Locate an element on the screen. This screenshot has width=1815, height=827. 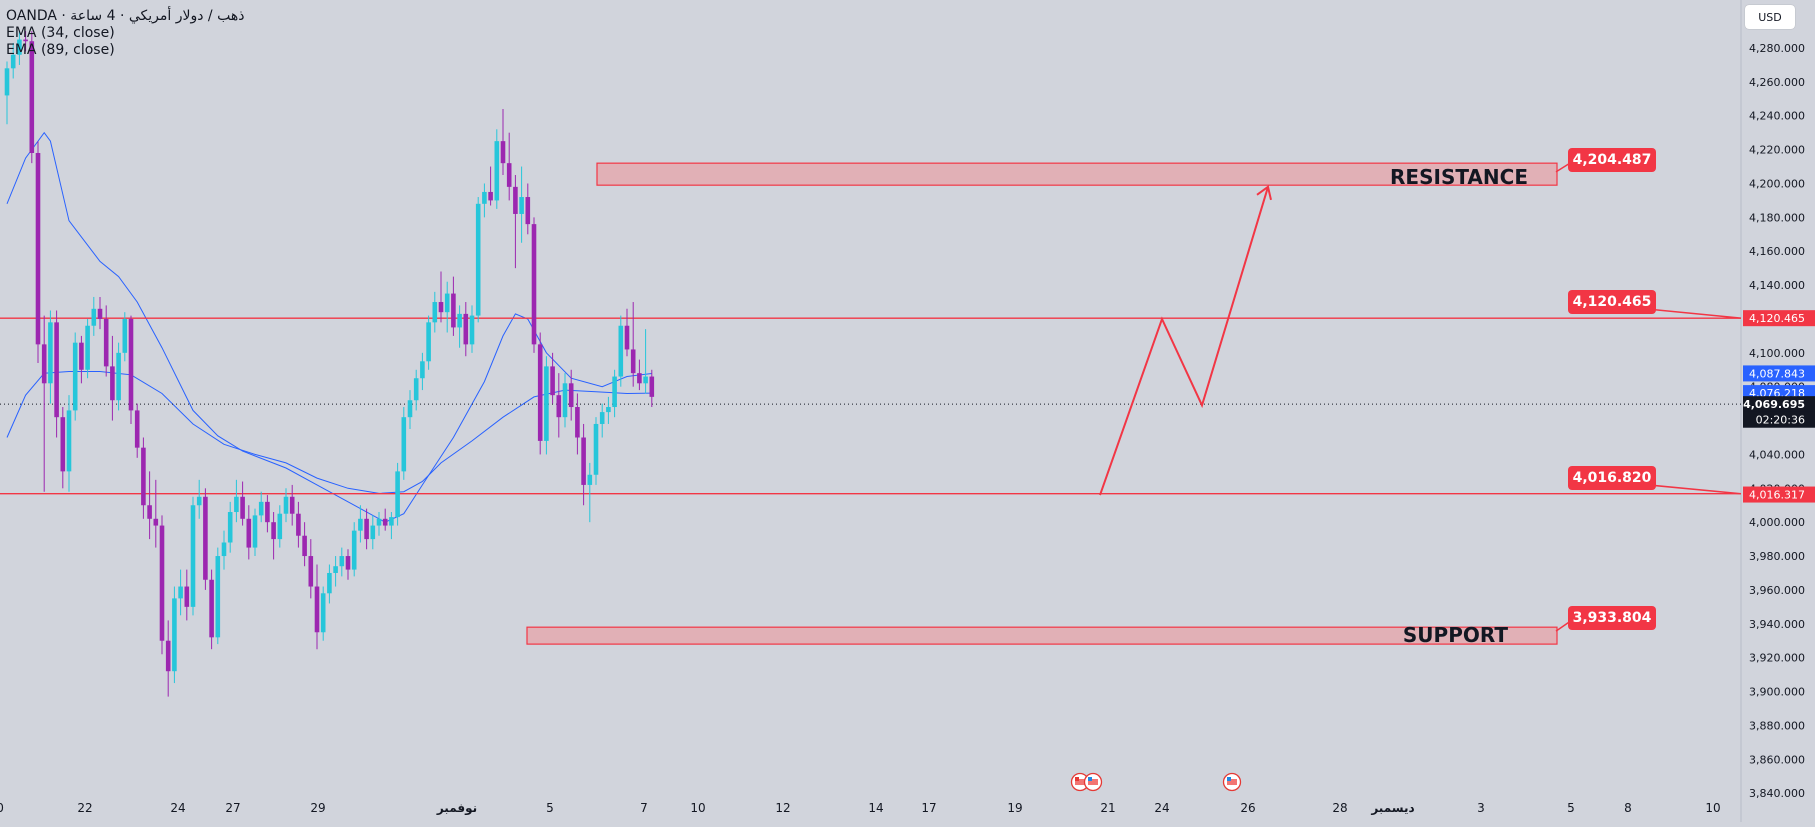
price-axis-badge: 02:20:36 is located at coordinates (1779, 419).